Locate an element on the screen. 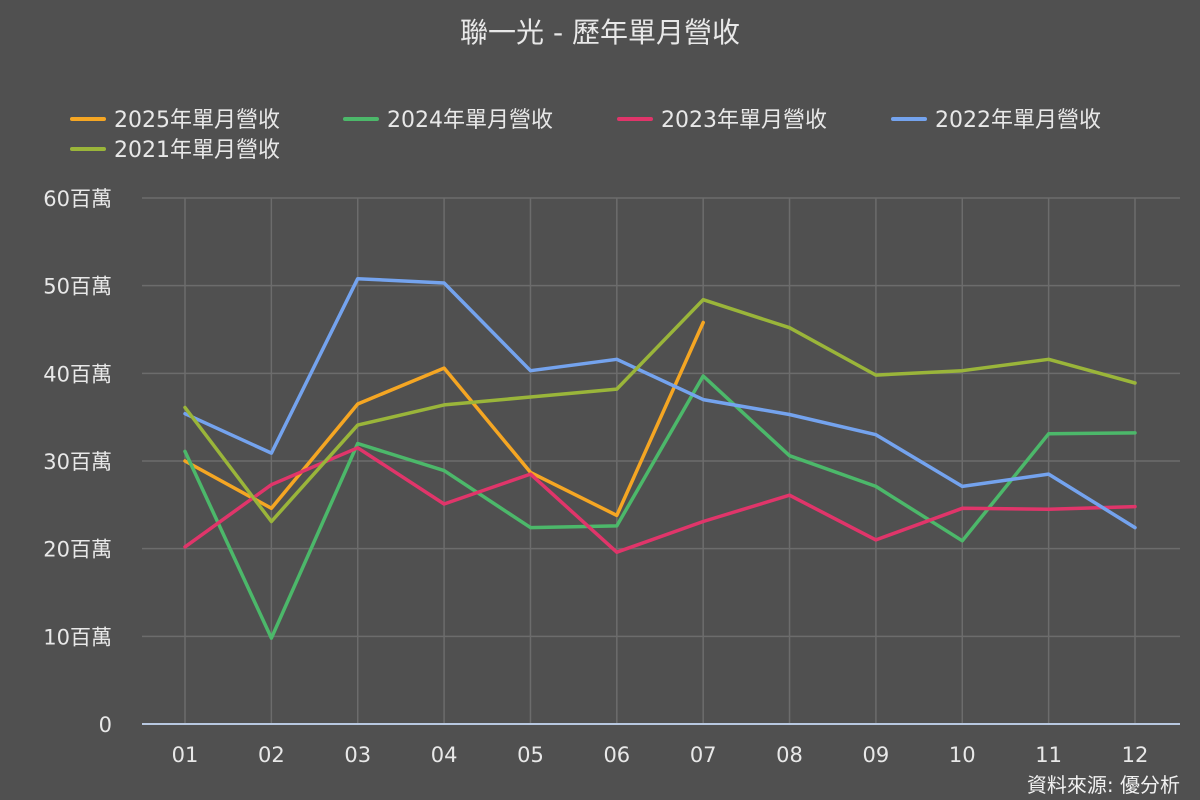 Image resolution: width=1200 pixels, height=800 pixels. y-tick-label: 30百萬 is located at coordinates (77, 462).